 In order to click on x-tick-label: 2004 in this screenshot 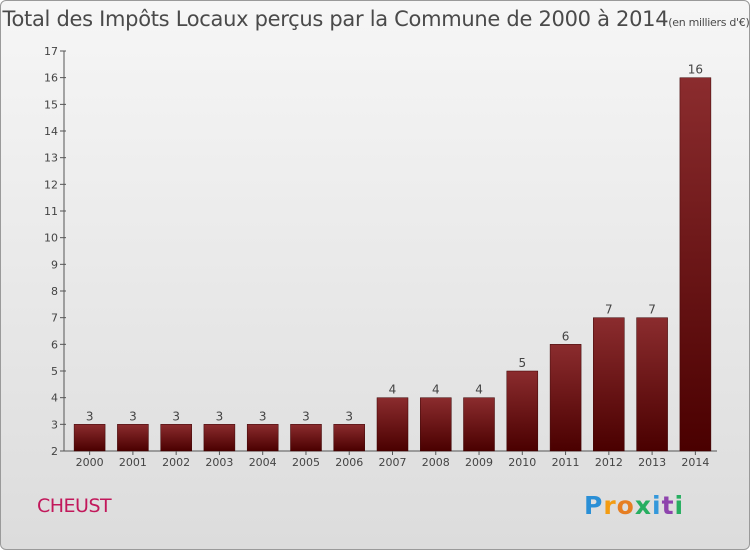, I will do `click(263, 462)`.